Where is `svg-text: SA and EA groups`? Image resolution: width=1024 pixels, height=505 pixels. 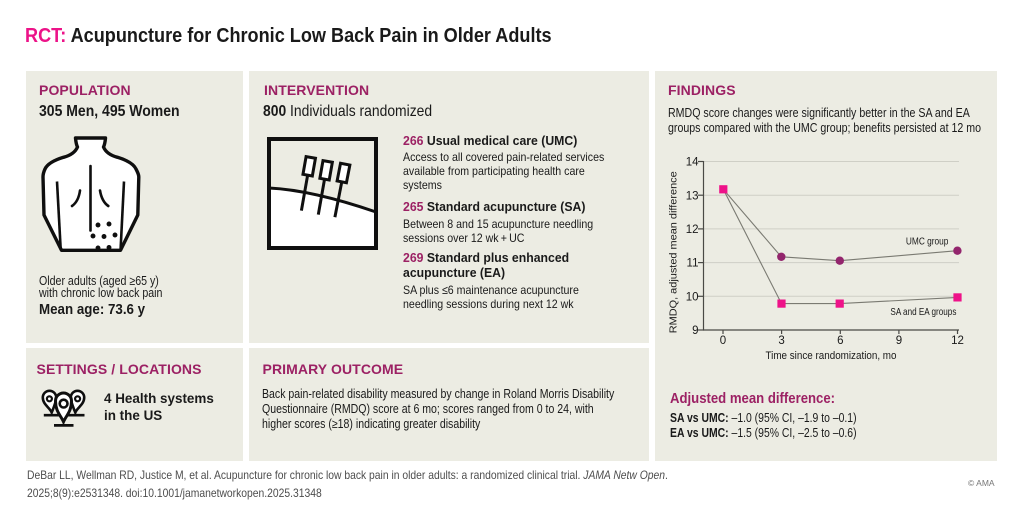 svg-text: SA and EA groups is located at coordinates (923, 312).